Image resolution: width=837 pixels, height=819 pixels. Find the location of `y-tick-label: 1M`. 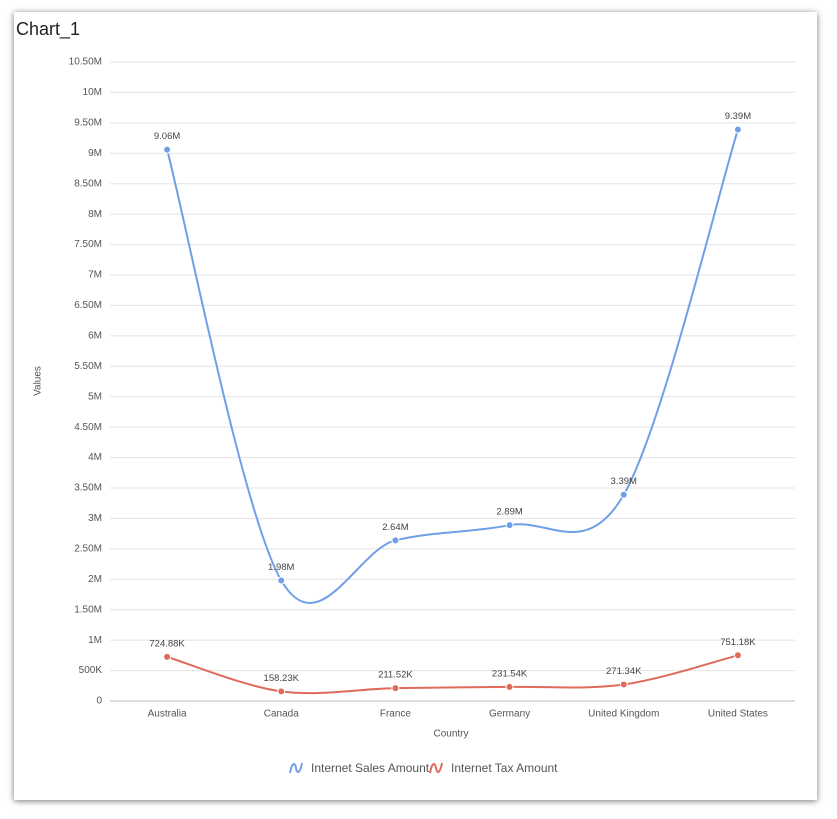

y-tick-label: 1M is located at coordinates (95, 640).